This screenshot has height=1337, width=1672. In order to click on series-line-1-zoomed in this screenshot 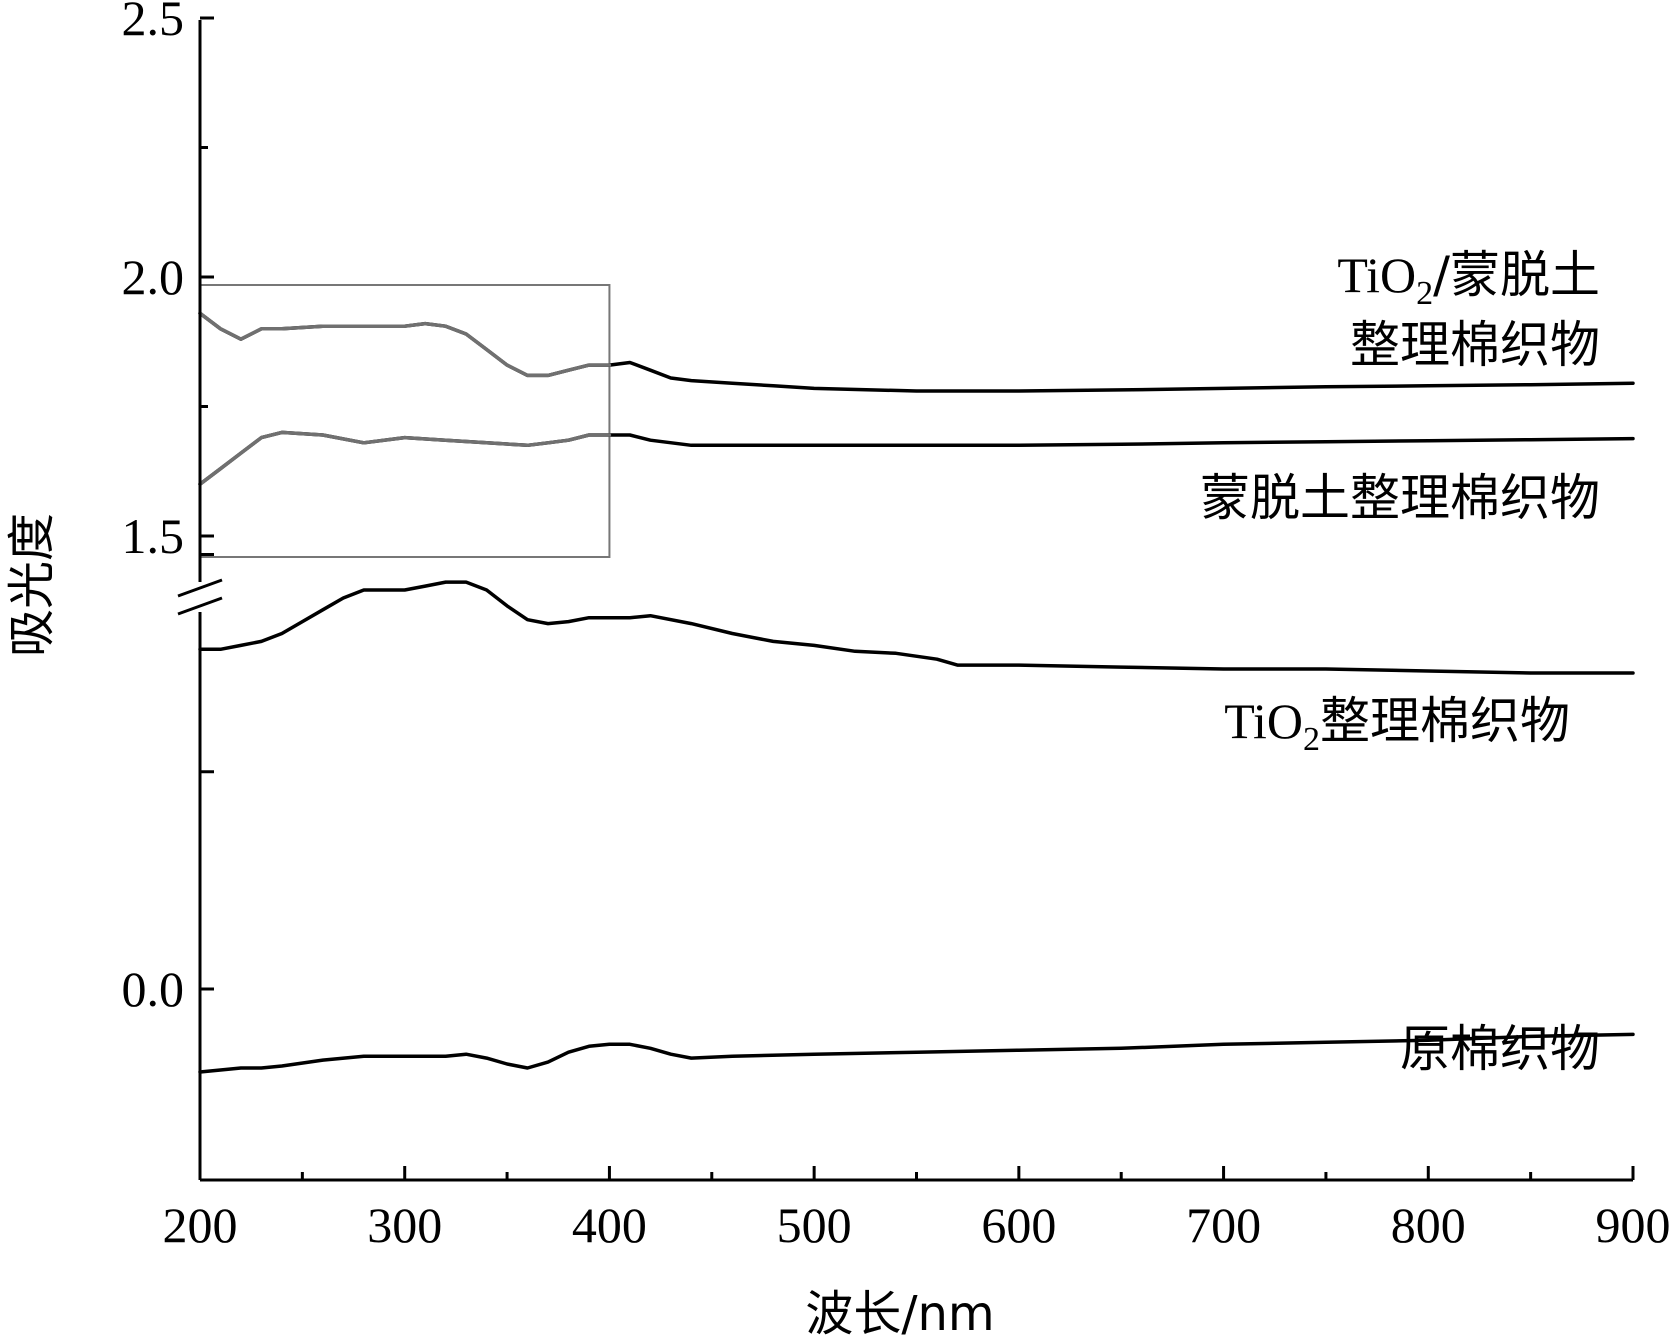, I will do `click(405, 344)`.